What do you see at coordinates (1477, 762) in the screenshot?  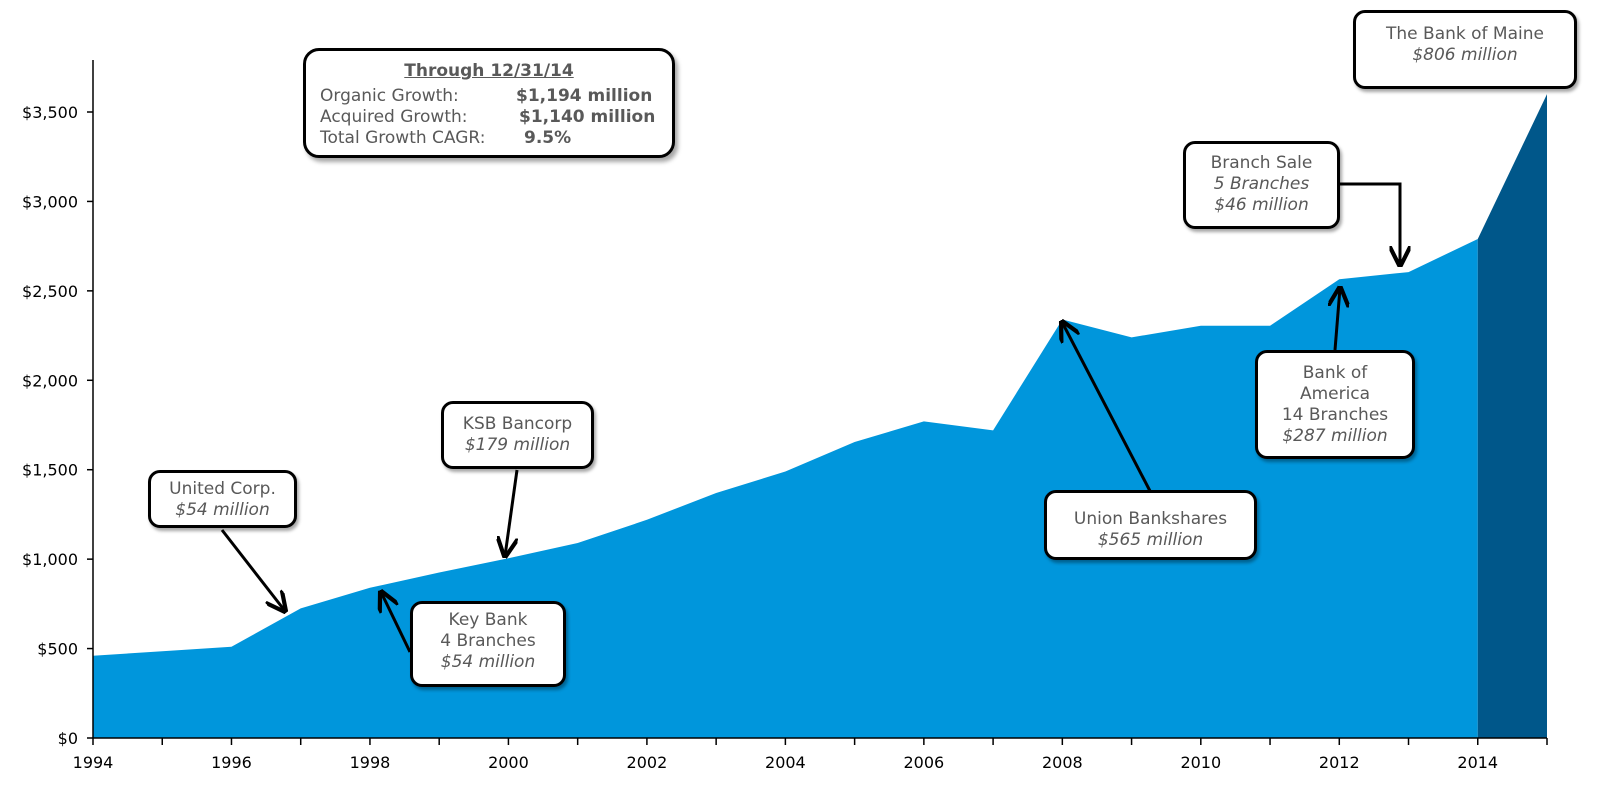 I see `x-tick-label: 2014` at bounding box center [1477, 762].